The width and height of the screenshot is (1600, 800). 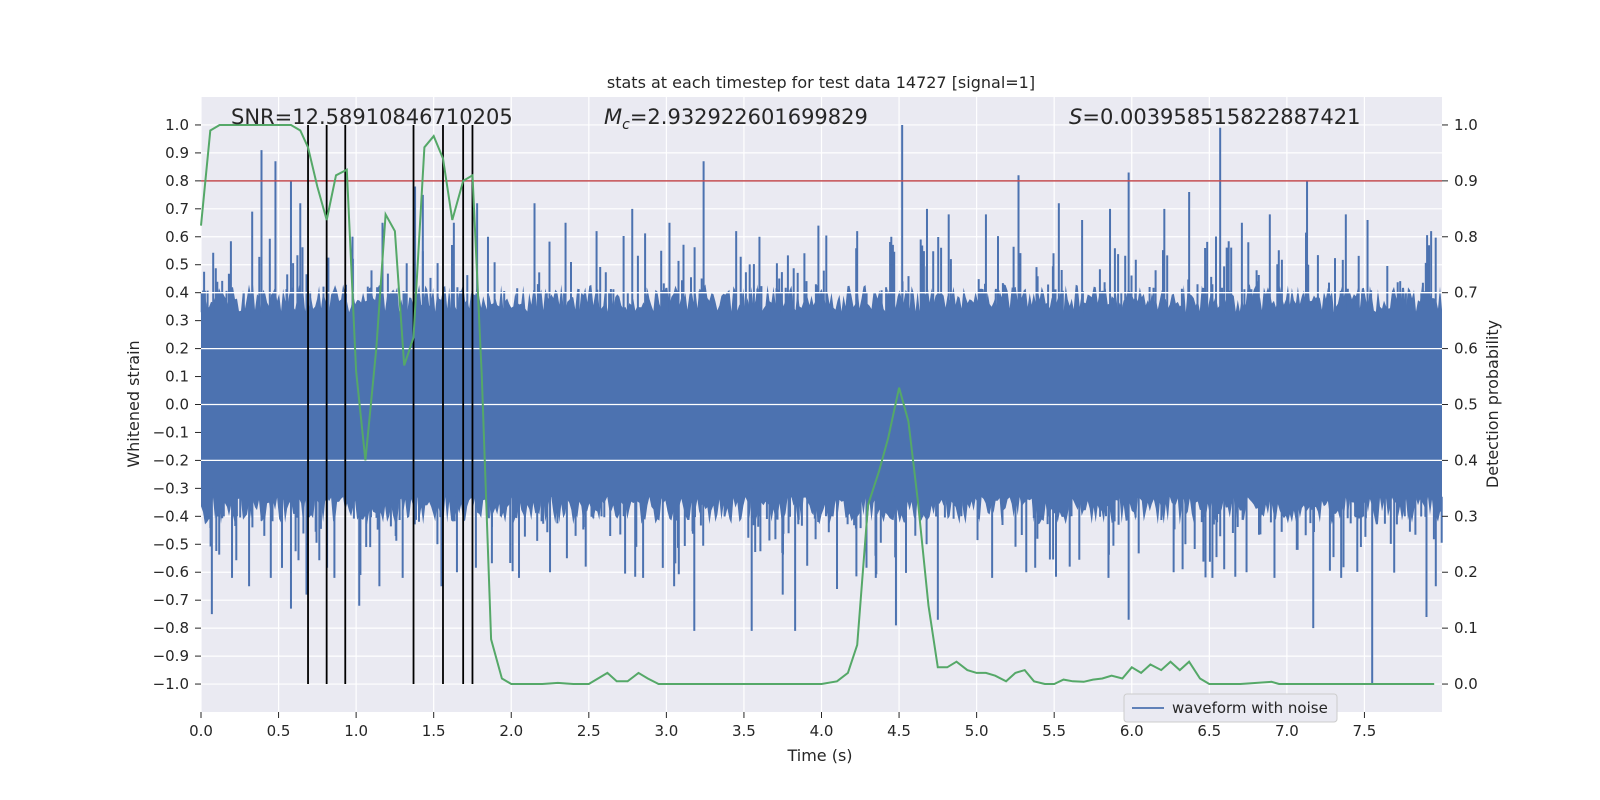 What do you see at coordinates (201, 731) in the screenshot?
I see `x-tick-label: 0.0` at bounding box center [201, 731].